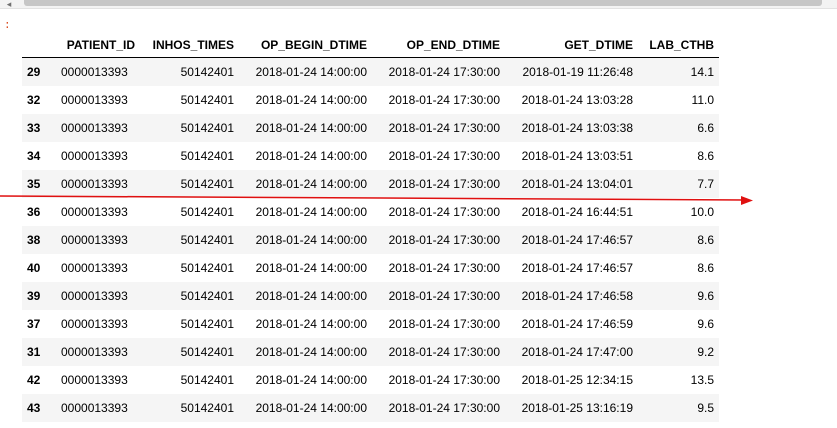 Image resolution: width=837 pixels, height=428 pixels. What do you see at coordinates (747, 200) in the screenshot?
I see `arrow-head-icon` at bounding box center [747, 200].